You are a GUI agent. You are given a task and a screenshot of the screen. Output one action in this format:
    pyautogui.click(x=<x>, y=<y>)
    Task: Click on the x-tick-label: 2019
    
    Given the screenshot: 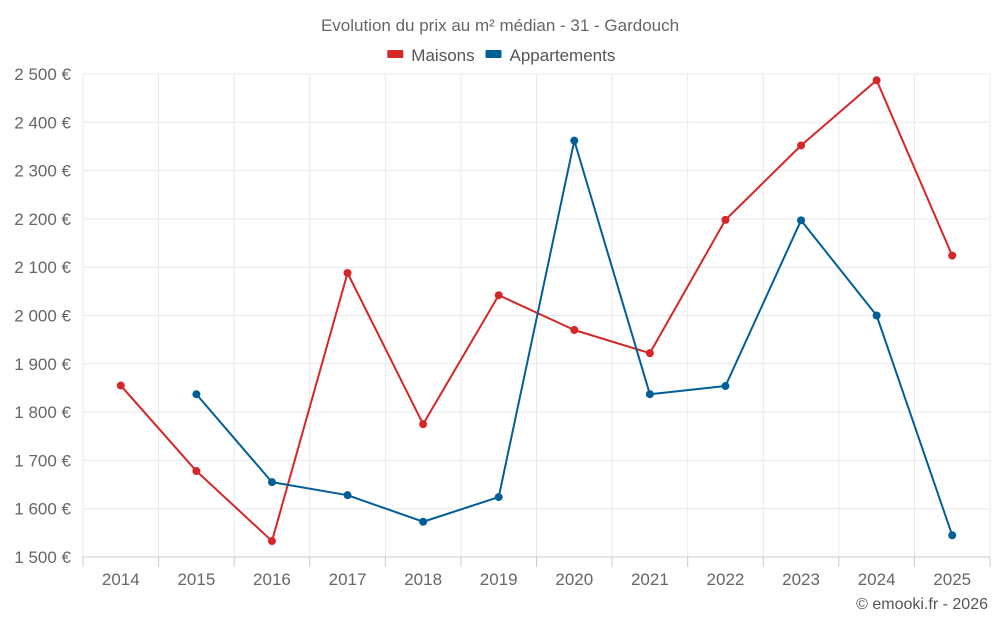 What is the action you would take?
    pyautogui.click(x=499, y=579)
    